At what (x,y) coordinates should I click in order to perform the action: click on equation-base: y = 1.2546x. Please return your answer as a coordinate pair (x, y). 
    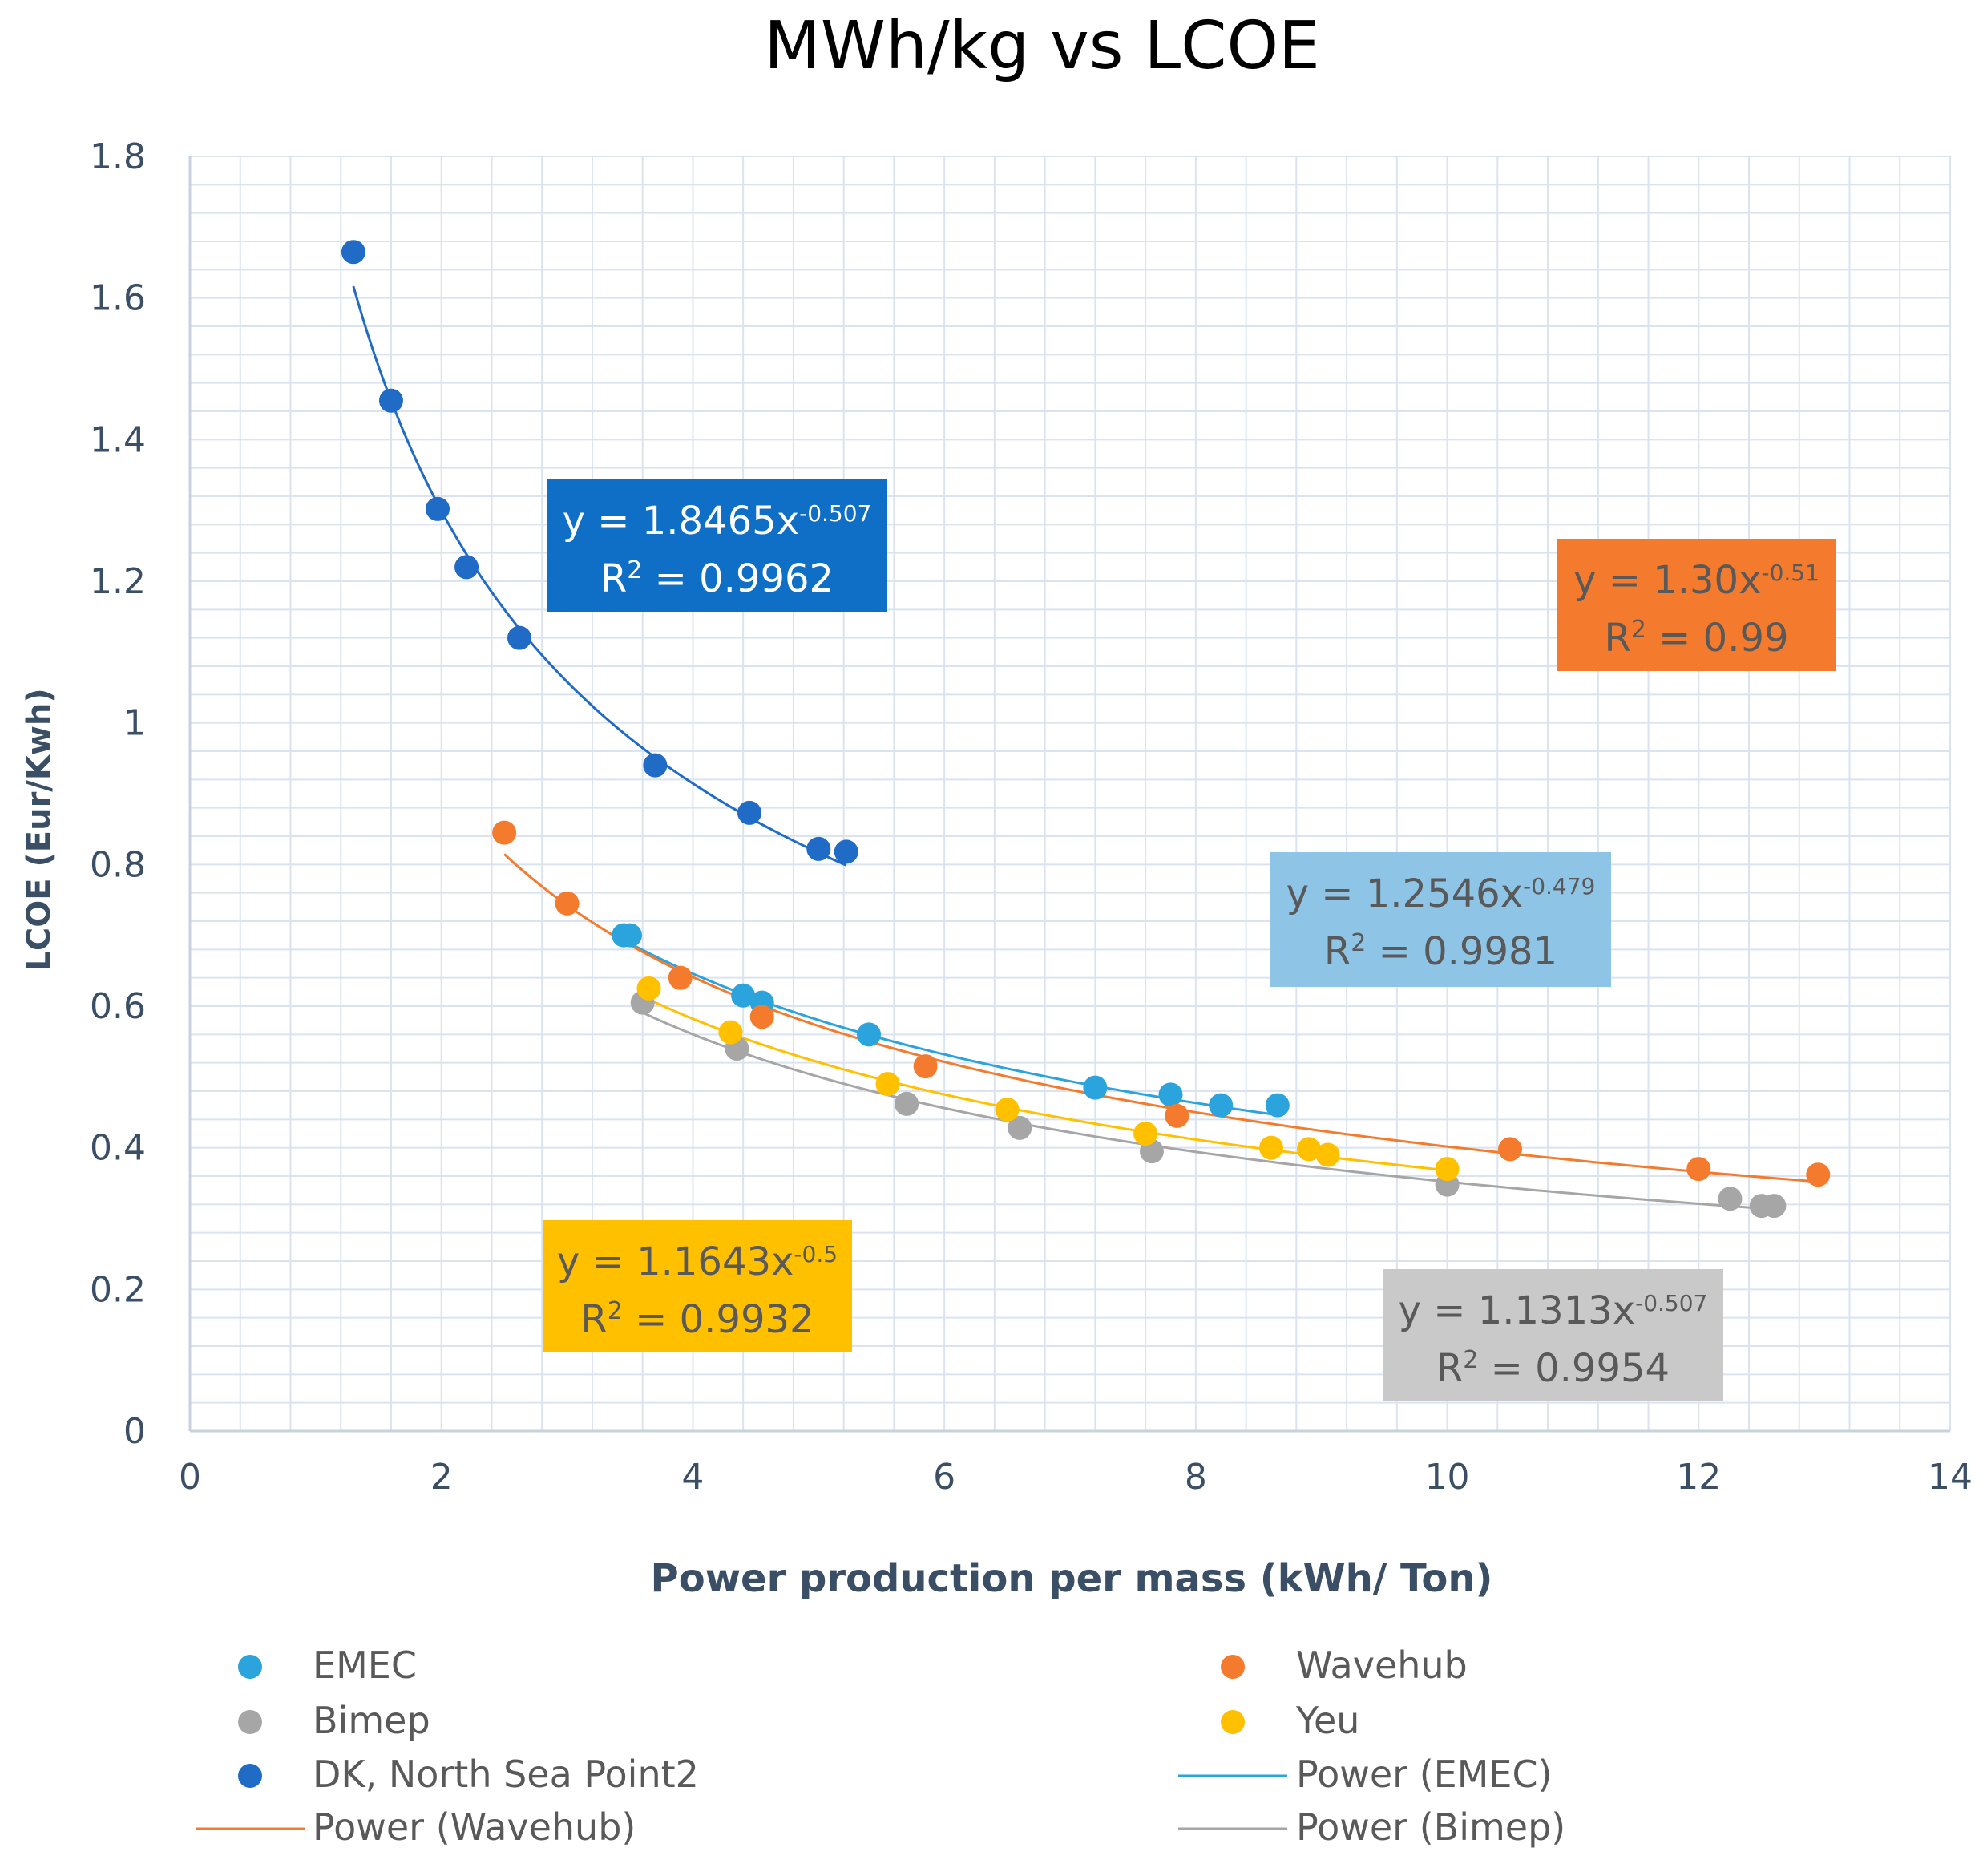
    Looking at the image, I should click on (1405, 894).